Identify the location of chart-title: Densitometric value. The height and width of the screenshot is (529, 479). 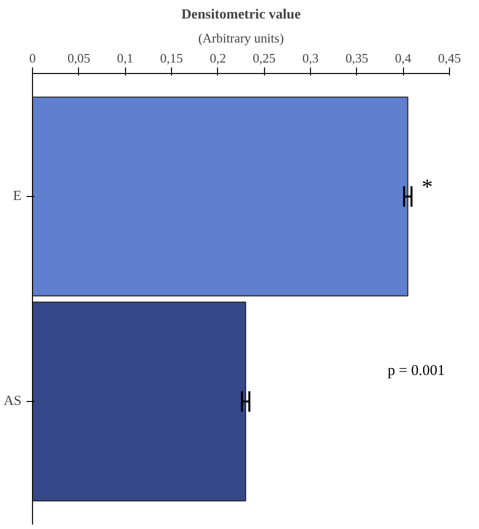
(241, 15).